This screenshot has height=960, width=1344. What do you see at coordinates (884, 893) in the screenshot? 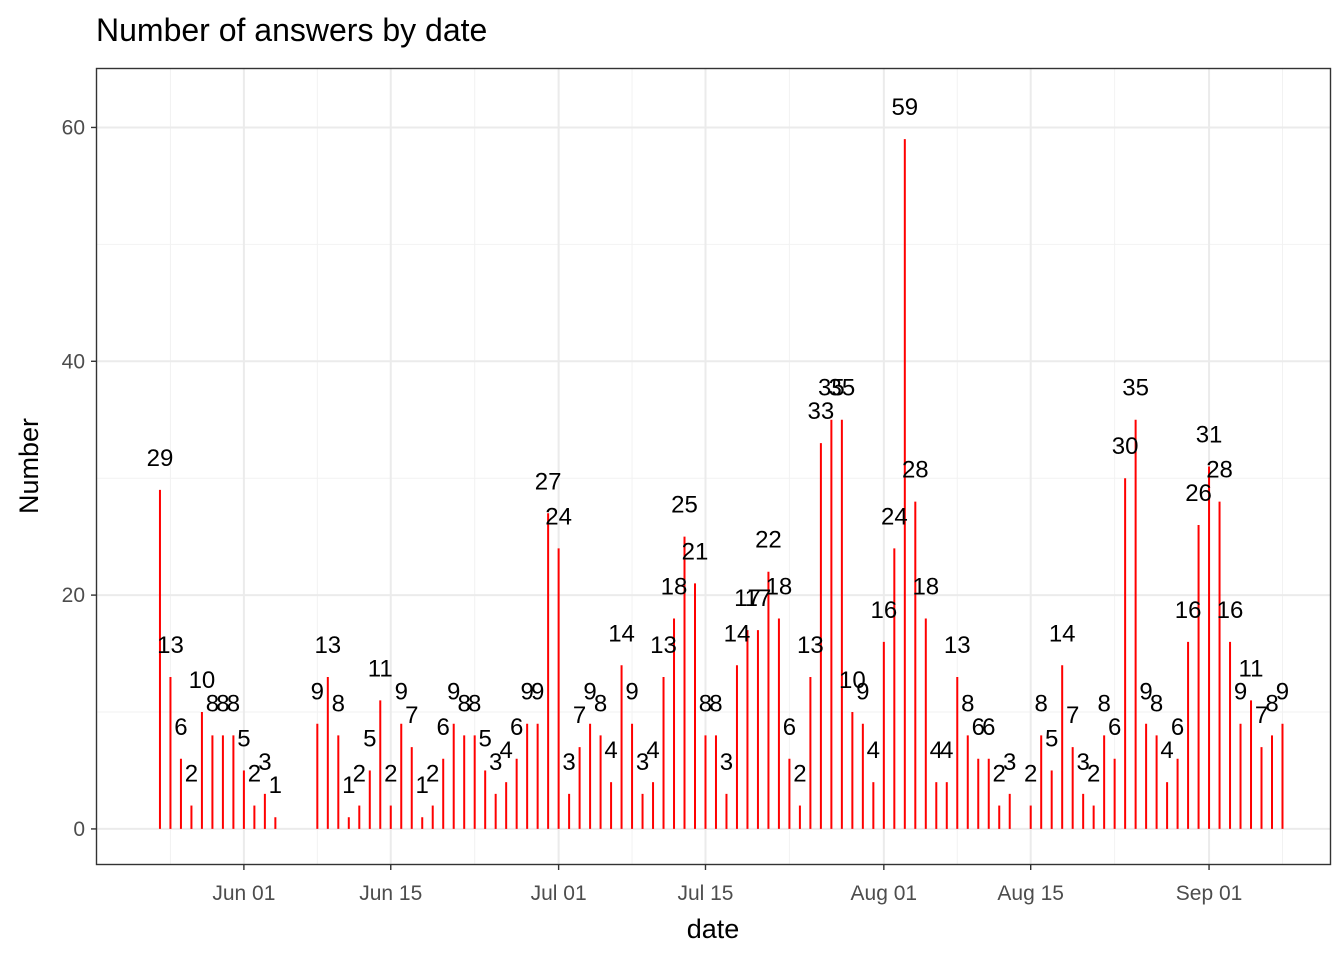
I see `x-tick-label: Aug 01` at bounding box center [884, 893].